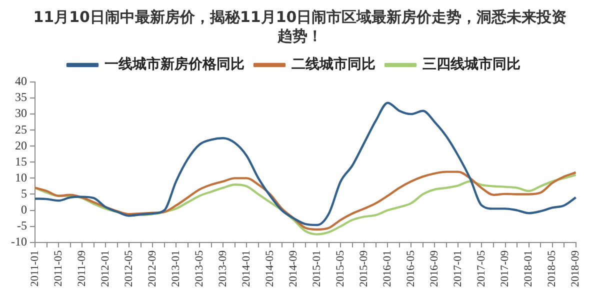  Describe the element at coordinates (434, 269) in the screenshot. I see `x-tick-label: 2016-09` at that location.